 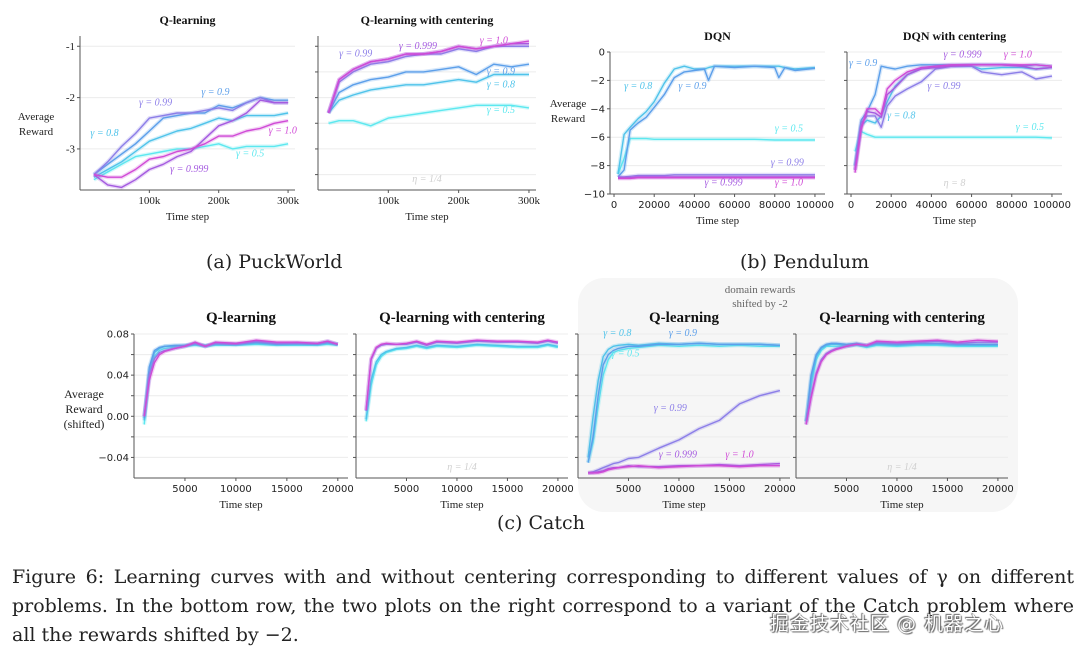 What do you see at coordinates (597, 109) in the screenshot?
I see `y-tick-label: −4` at bounding box center [597, 109].